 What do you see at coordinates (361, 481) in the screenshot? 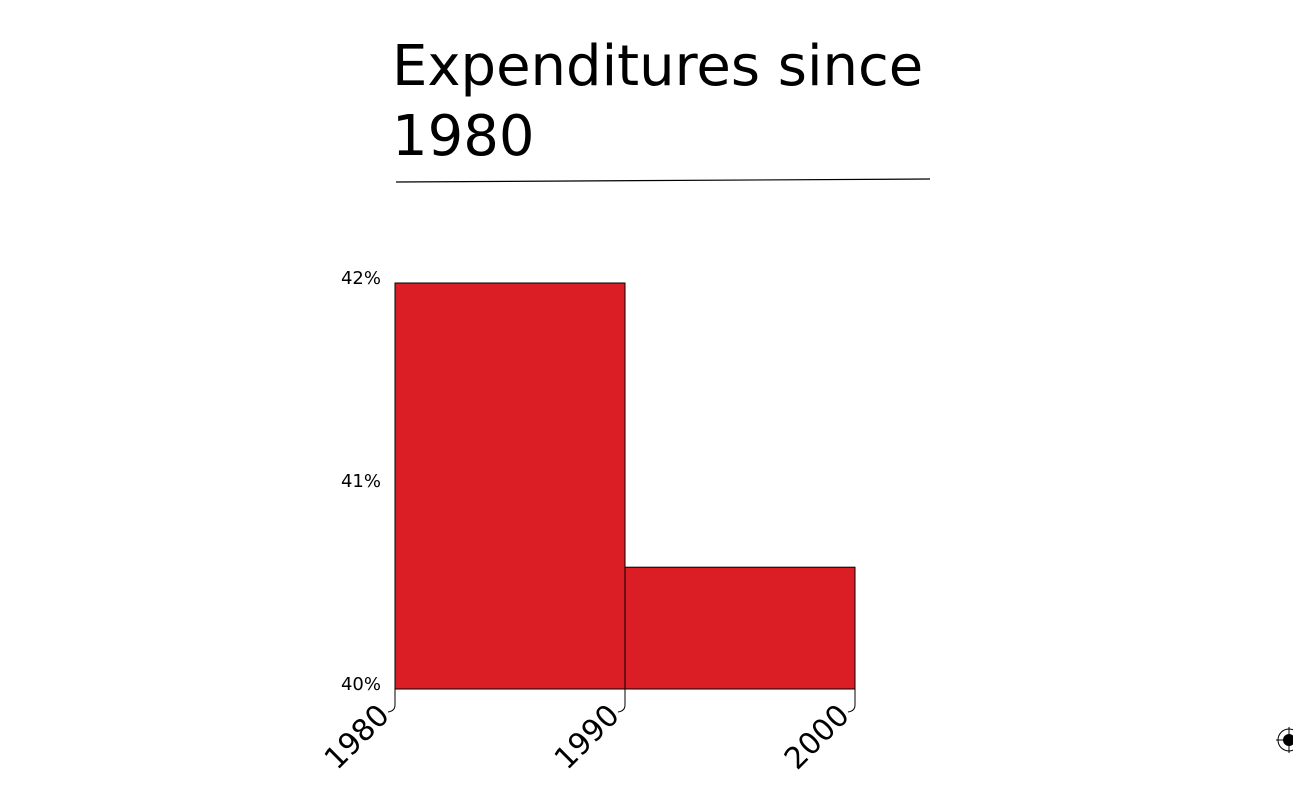
I see `y-tick-label: 41%` at bounding box center [361, 481].